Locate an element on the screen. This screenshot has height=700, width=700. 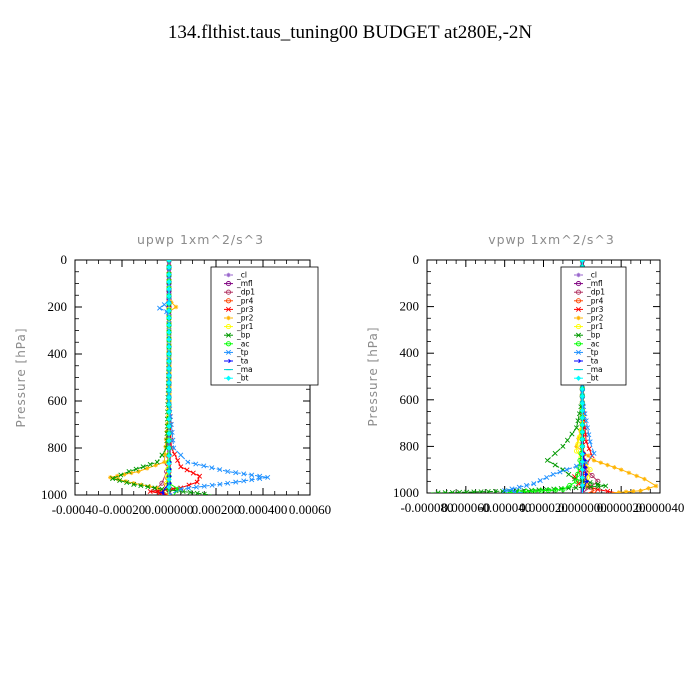
legend-label: _ma is located at coordinates (244, 369).